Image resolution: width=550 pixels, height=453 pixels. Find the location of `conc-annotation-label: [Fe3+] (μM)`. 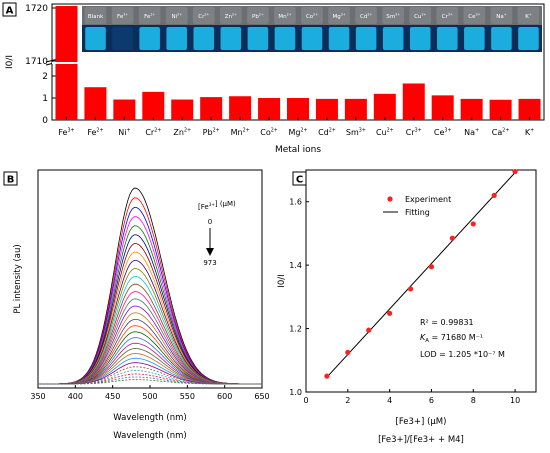

conc-annotation-label: [Fe3+] (μM) is located at coordinates (217, 205).